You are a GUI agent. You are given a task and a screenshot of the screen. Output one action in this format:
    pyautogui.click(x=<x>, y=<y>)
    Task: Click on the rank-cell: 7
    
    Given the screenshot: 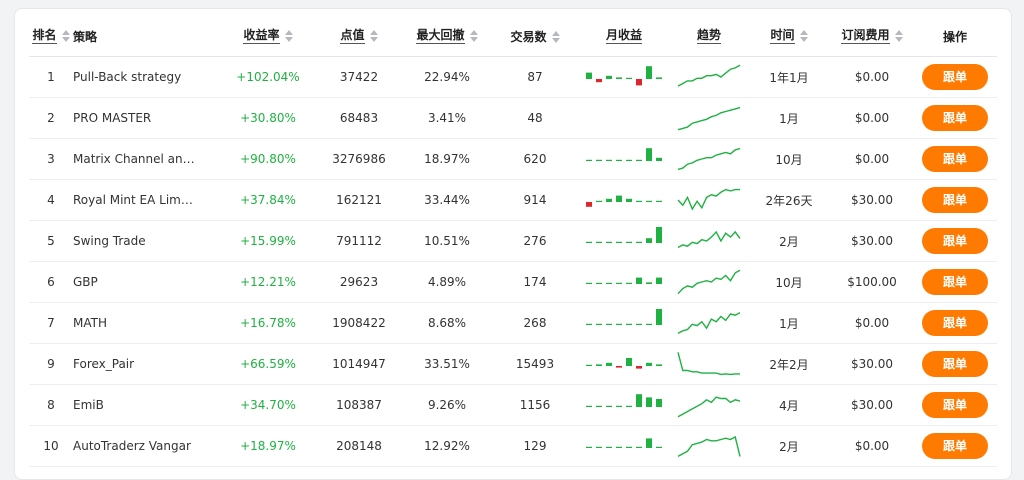 What is the action you would take?
    pyautogui.click(x=51, y=323)
    